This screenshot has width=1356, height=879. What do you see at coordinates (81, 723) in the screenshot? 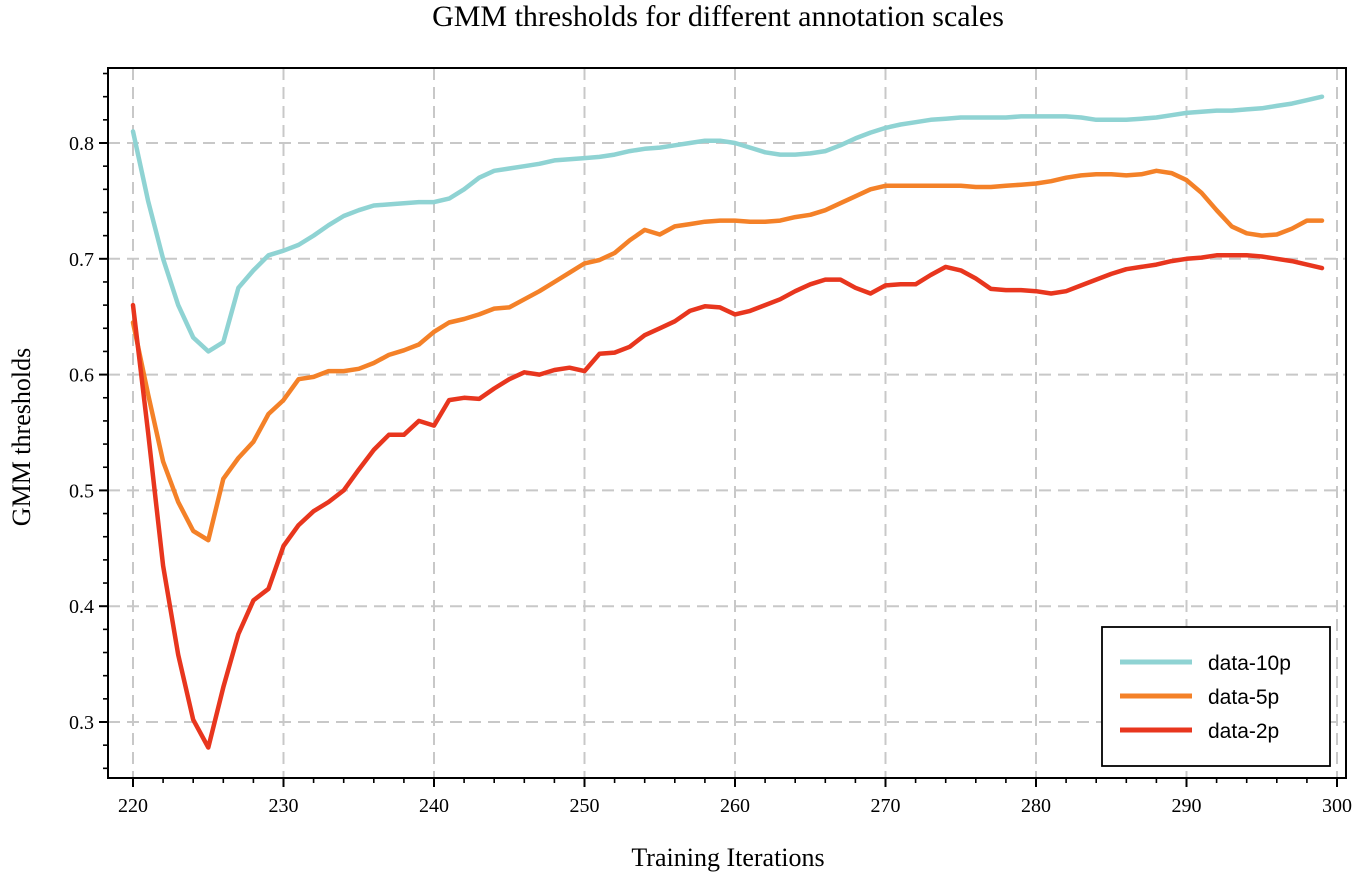
I see `y-tick-label: 0.3` at bounding box center [81, 723].